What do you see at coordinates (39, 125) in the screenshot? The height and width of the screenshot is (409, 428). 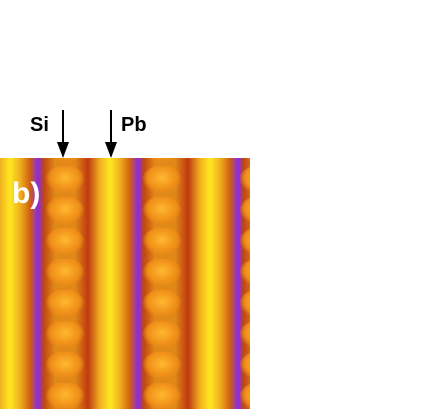 I see `si-label: Si` at bounding box center [39, 125].